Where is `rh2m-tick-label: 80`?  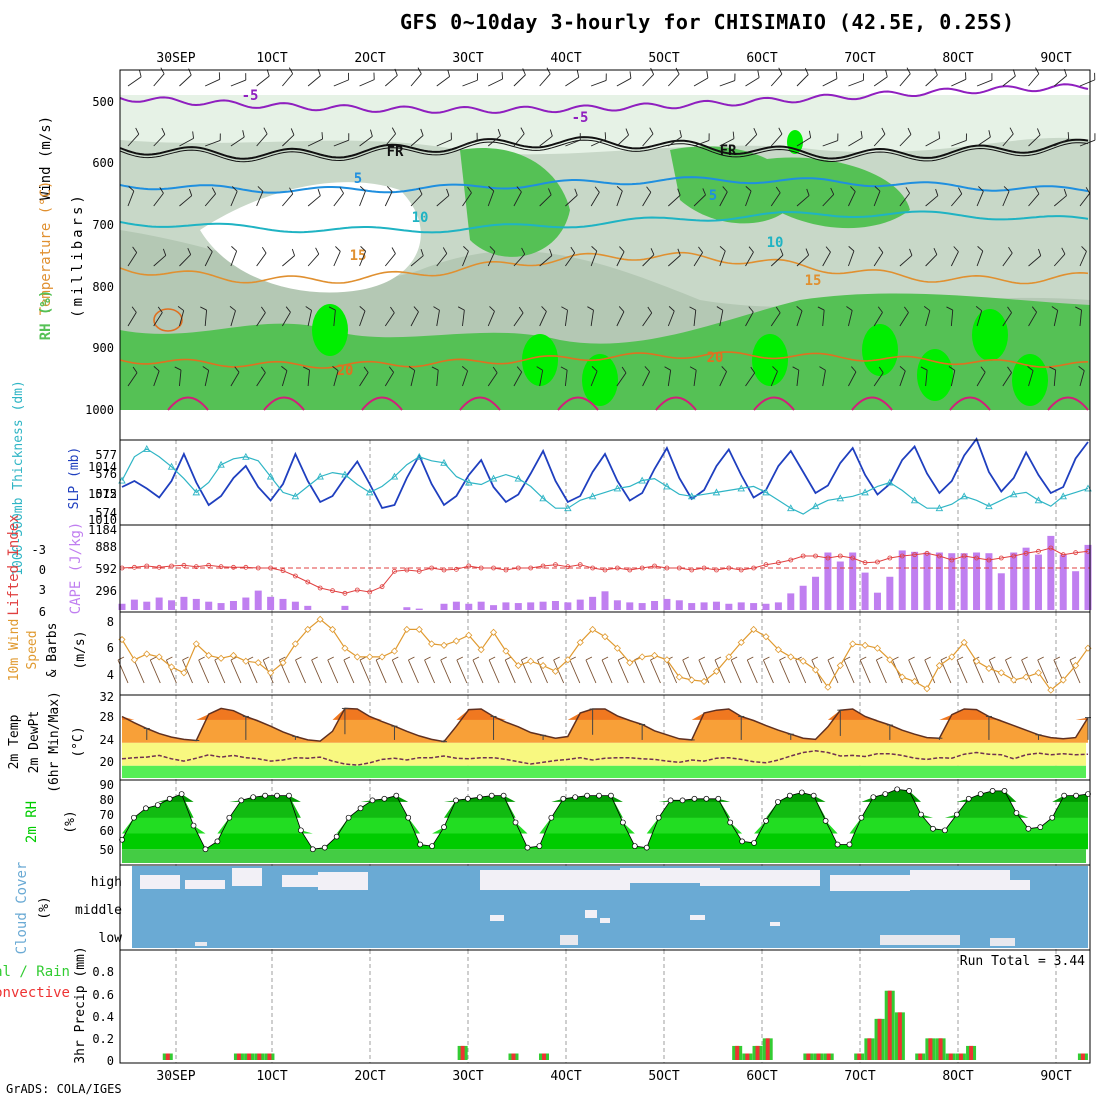
rh2m-tick-label: 80 is located at coordinates (107, 800).